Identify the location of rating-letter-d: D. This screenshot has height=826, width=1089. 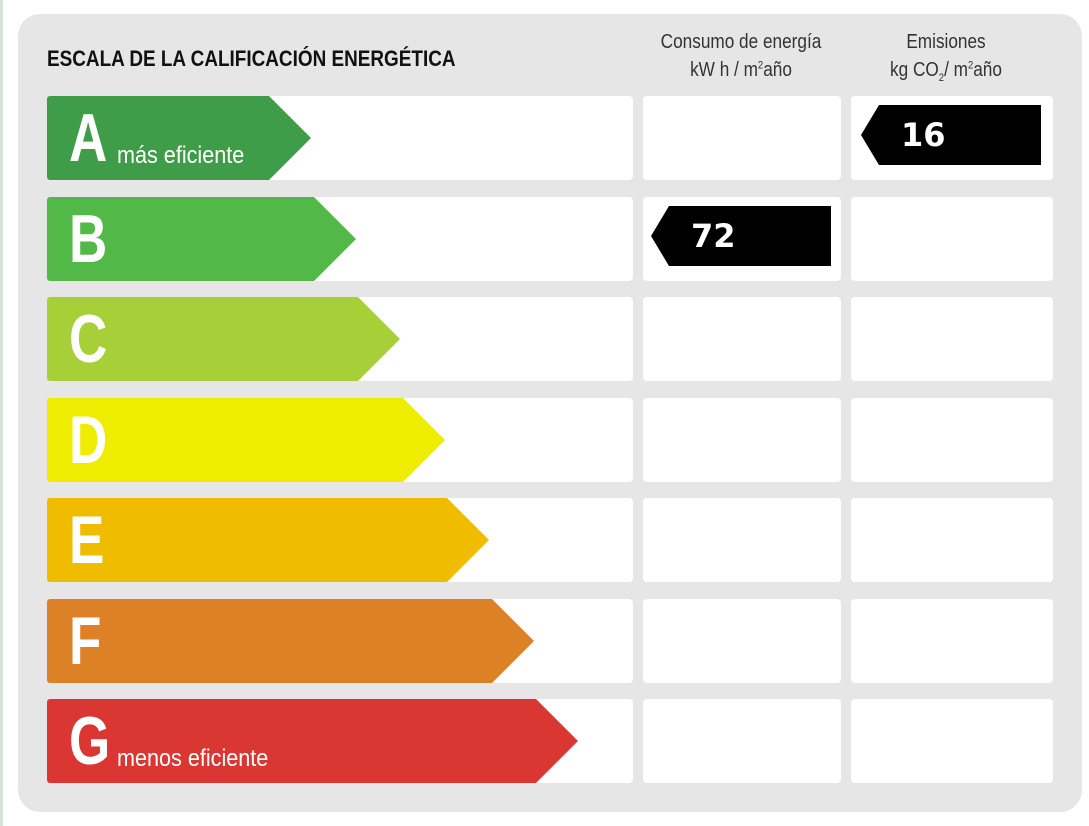
(88, 440).